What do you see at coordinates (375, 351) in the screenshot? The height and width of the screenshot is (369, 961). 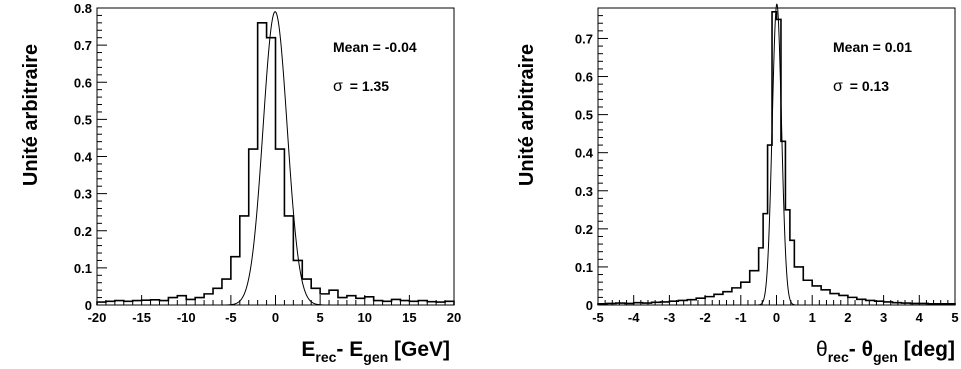 I see `x-axis-label: Erec- Egen [GeV]` at bounding box center [375, 351].